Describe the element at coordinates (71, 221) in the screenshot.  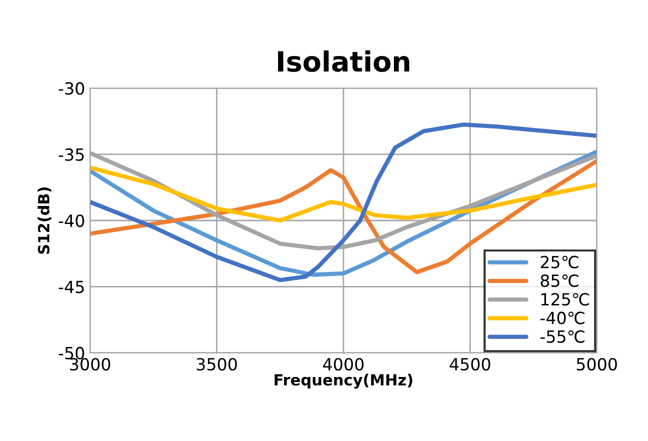
I see `y-tick-label: -40` at that location.